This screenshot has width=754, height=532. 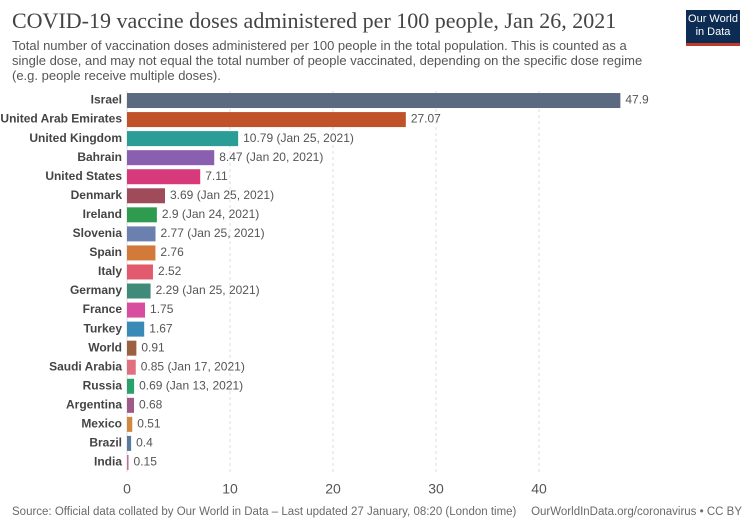 I want to click on value-label: 2.77 (Jan 25, 2021), so click(x=213, y=233).